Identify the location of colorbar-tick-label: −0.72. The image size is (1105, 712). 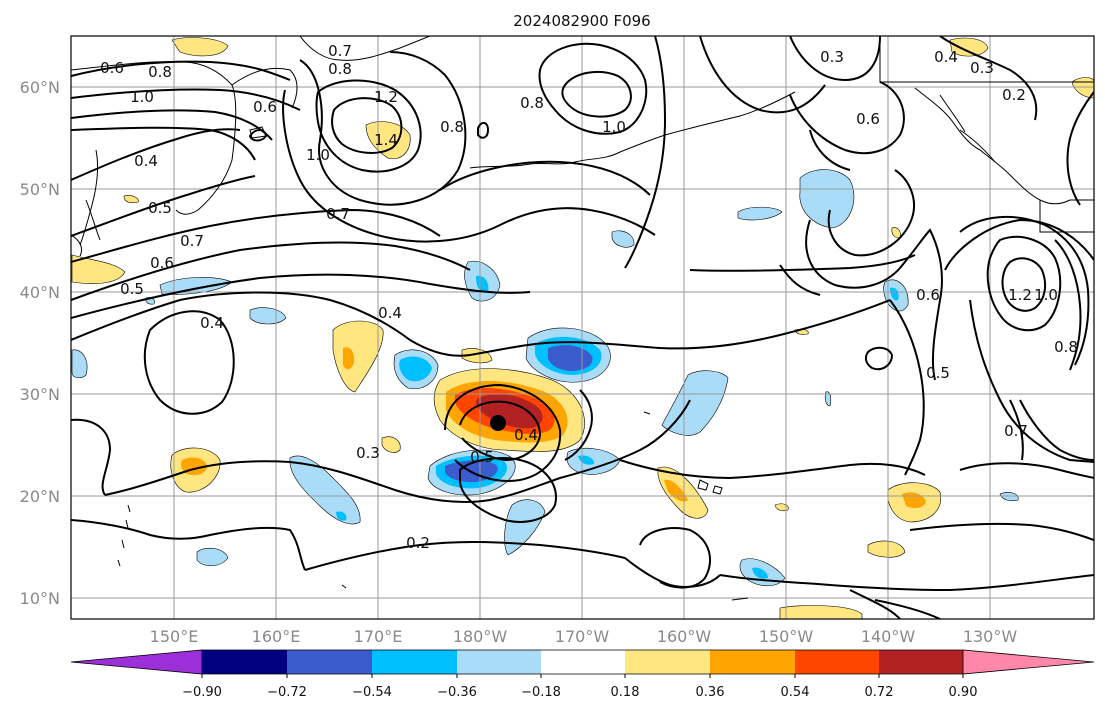
(287, 692).